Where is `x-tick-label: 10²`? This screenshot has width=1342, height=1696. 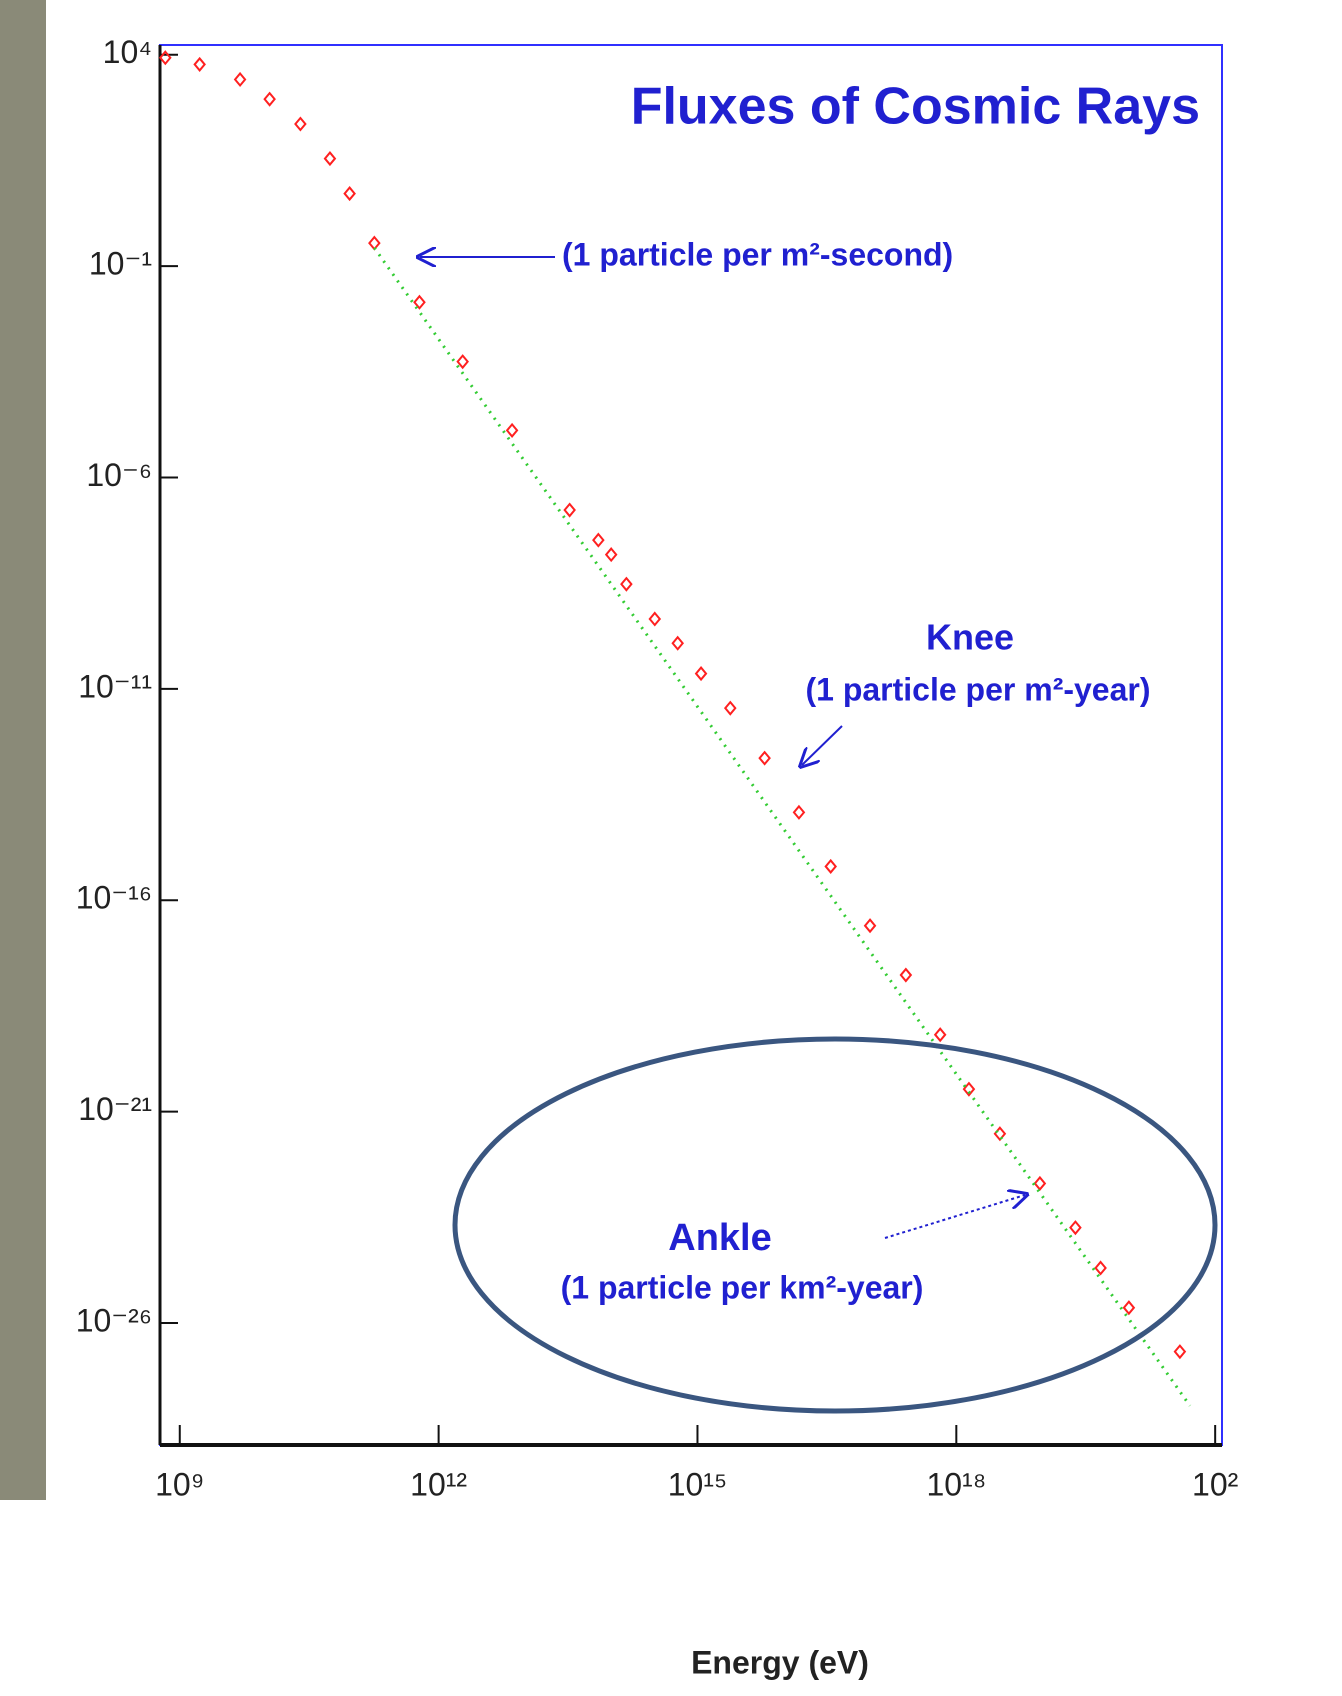
x-tick-label: 10² is located at coordinates (1215, 1484).